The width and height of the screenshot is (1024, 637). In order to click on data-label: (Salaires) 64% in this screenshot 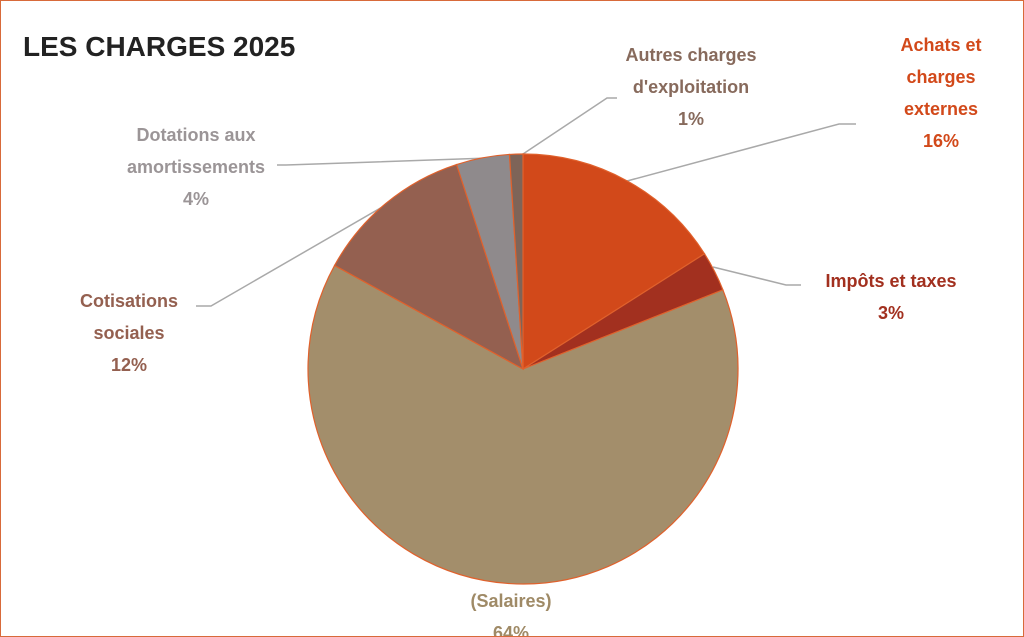, I will do `click(511, 611)`.